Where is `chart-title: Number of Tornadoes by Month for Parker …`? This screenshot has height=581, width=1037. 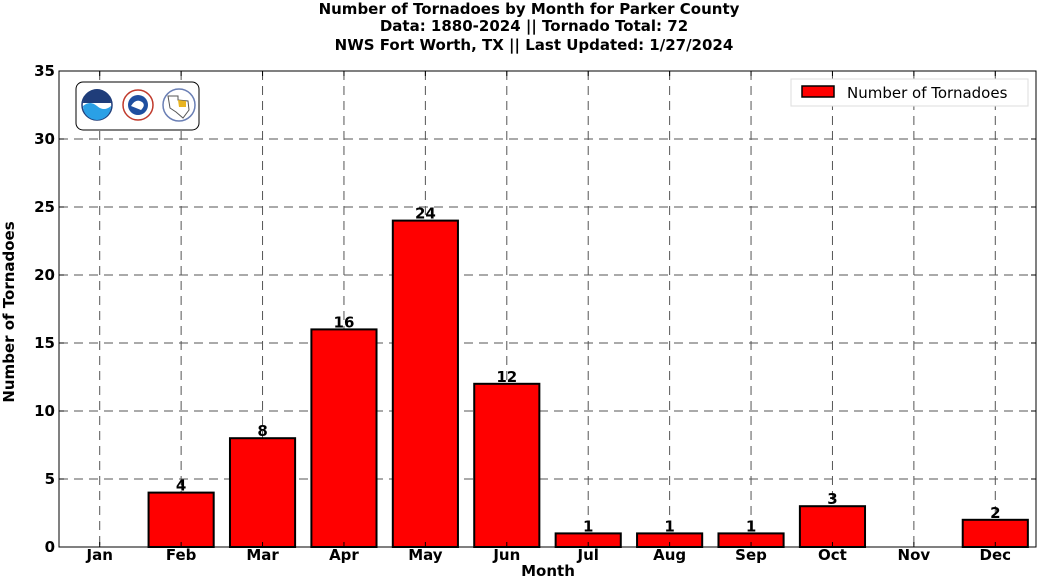 chart-title: Number of Tornadoes by Month for Parker … is located at coordinates (529, 27).